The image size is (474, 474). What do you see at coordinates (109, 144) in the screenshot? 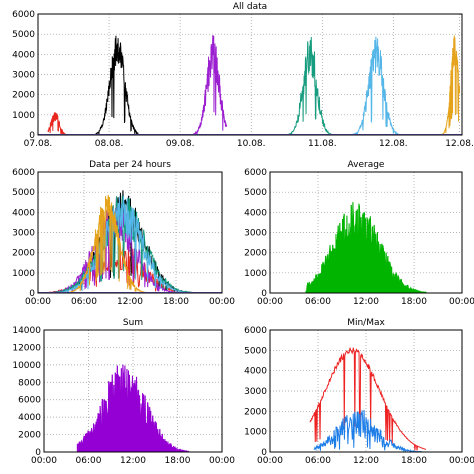
I see `x-tick-label: 08.08.` at bounding box center [109, 144].